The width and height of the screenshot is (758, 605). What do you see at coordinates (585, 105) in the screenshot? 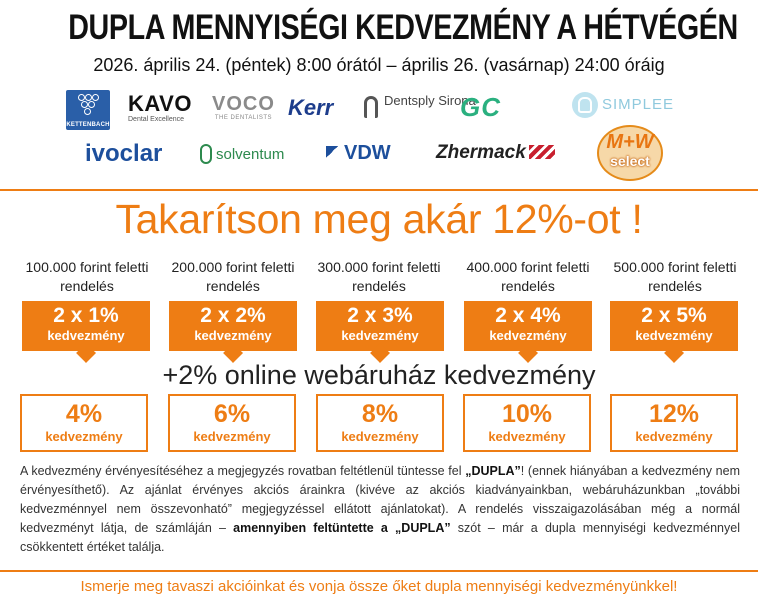
I see `tooth-icon` at bounding box center [585, 105].